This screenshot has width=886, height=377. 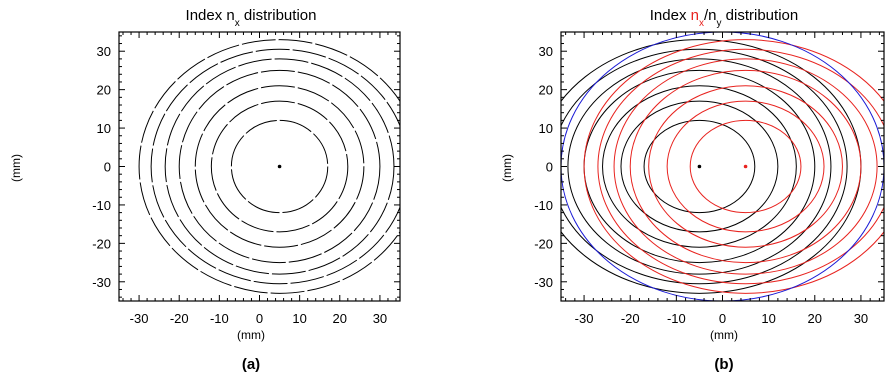 What do you see at coordinates (16, 168) in the screenshot?
I see `panel-a-y-axis-label: (mm)` at bounding box center [16, 168].